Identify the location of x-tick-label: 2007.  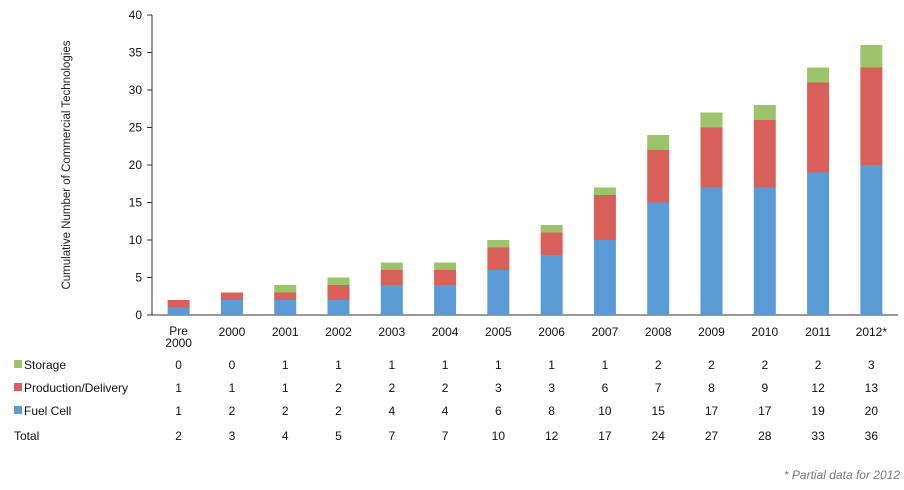
(605, 332).